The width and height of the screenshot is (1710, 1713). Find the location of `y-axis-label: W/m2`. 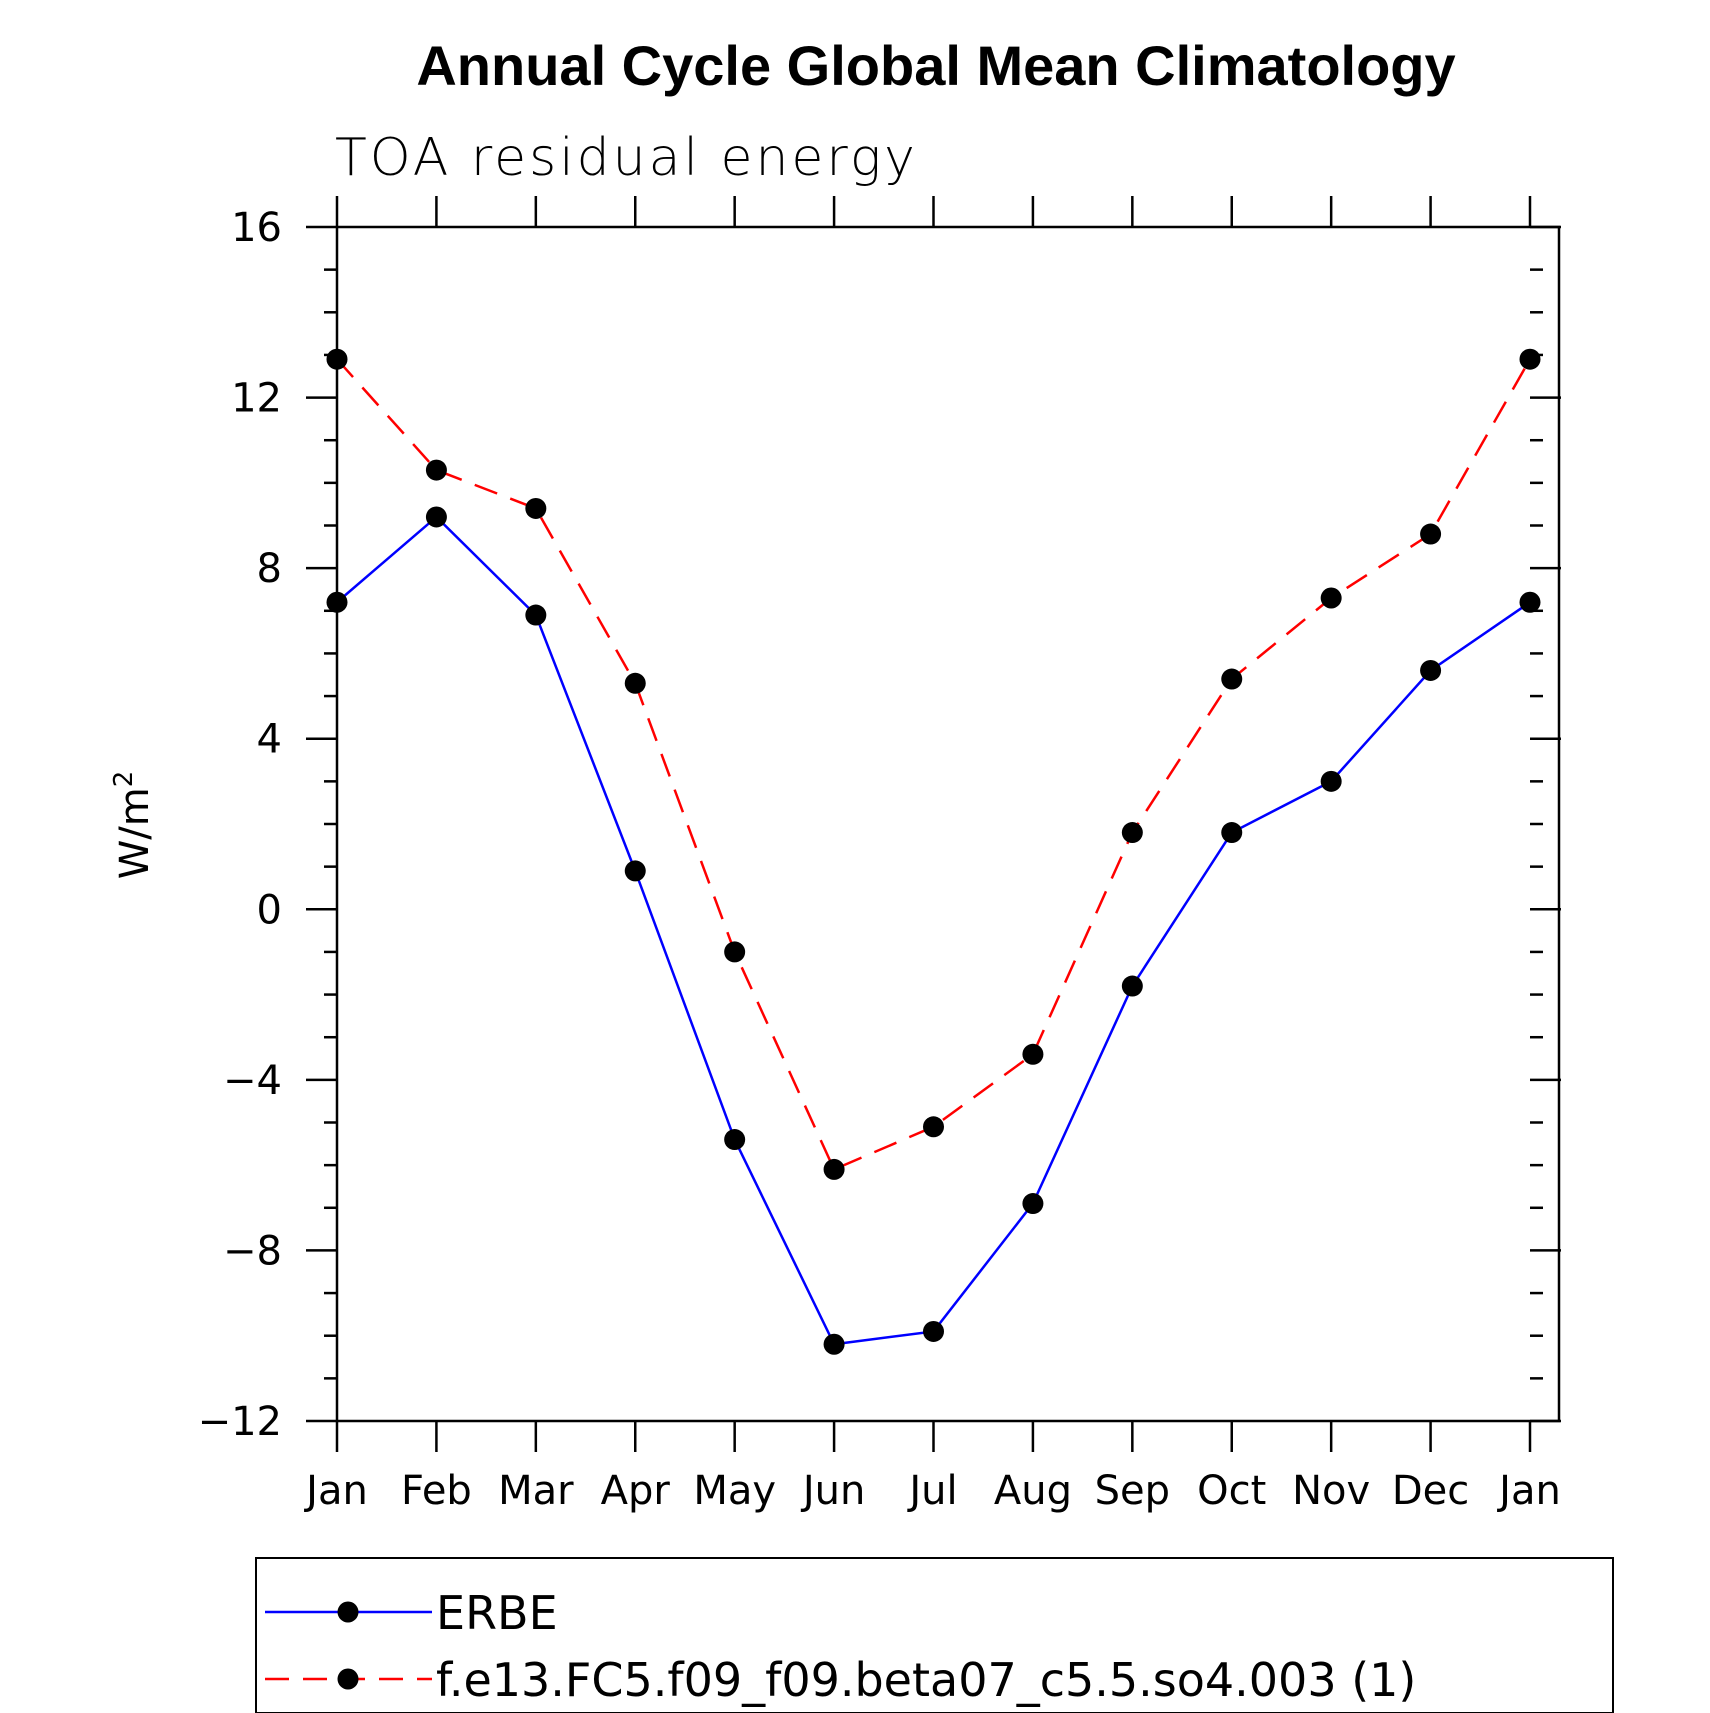

y-axis-label: W/m2 is located at coordinates (133, 825).